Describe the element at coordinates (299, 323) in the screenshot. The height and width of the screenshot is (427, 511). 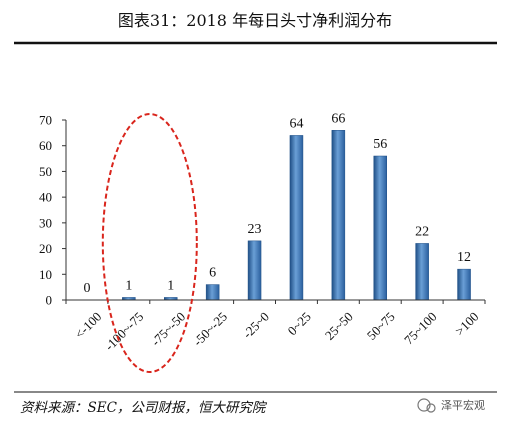
I see `x-tick-label: 0~25` at that location.